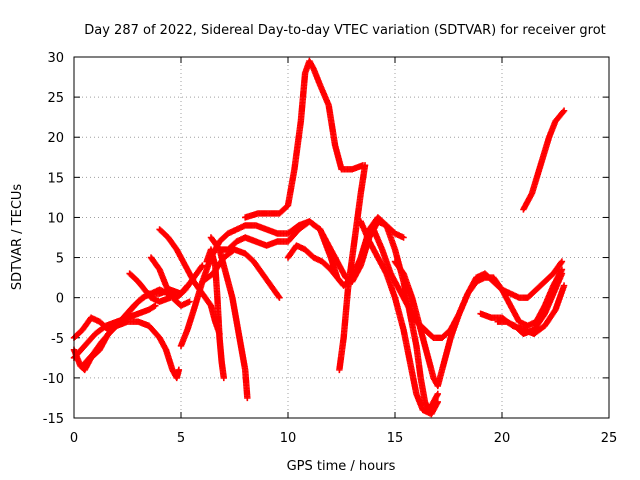 This screenshot has width=640, height=480. Describe the element at coordinates (181, 438) in the screenshot. I see `x-tick-label: 5` at that location.